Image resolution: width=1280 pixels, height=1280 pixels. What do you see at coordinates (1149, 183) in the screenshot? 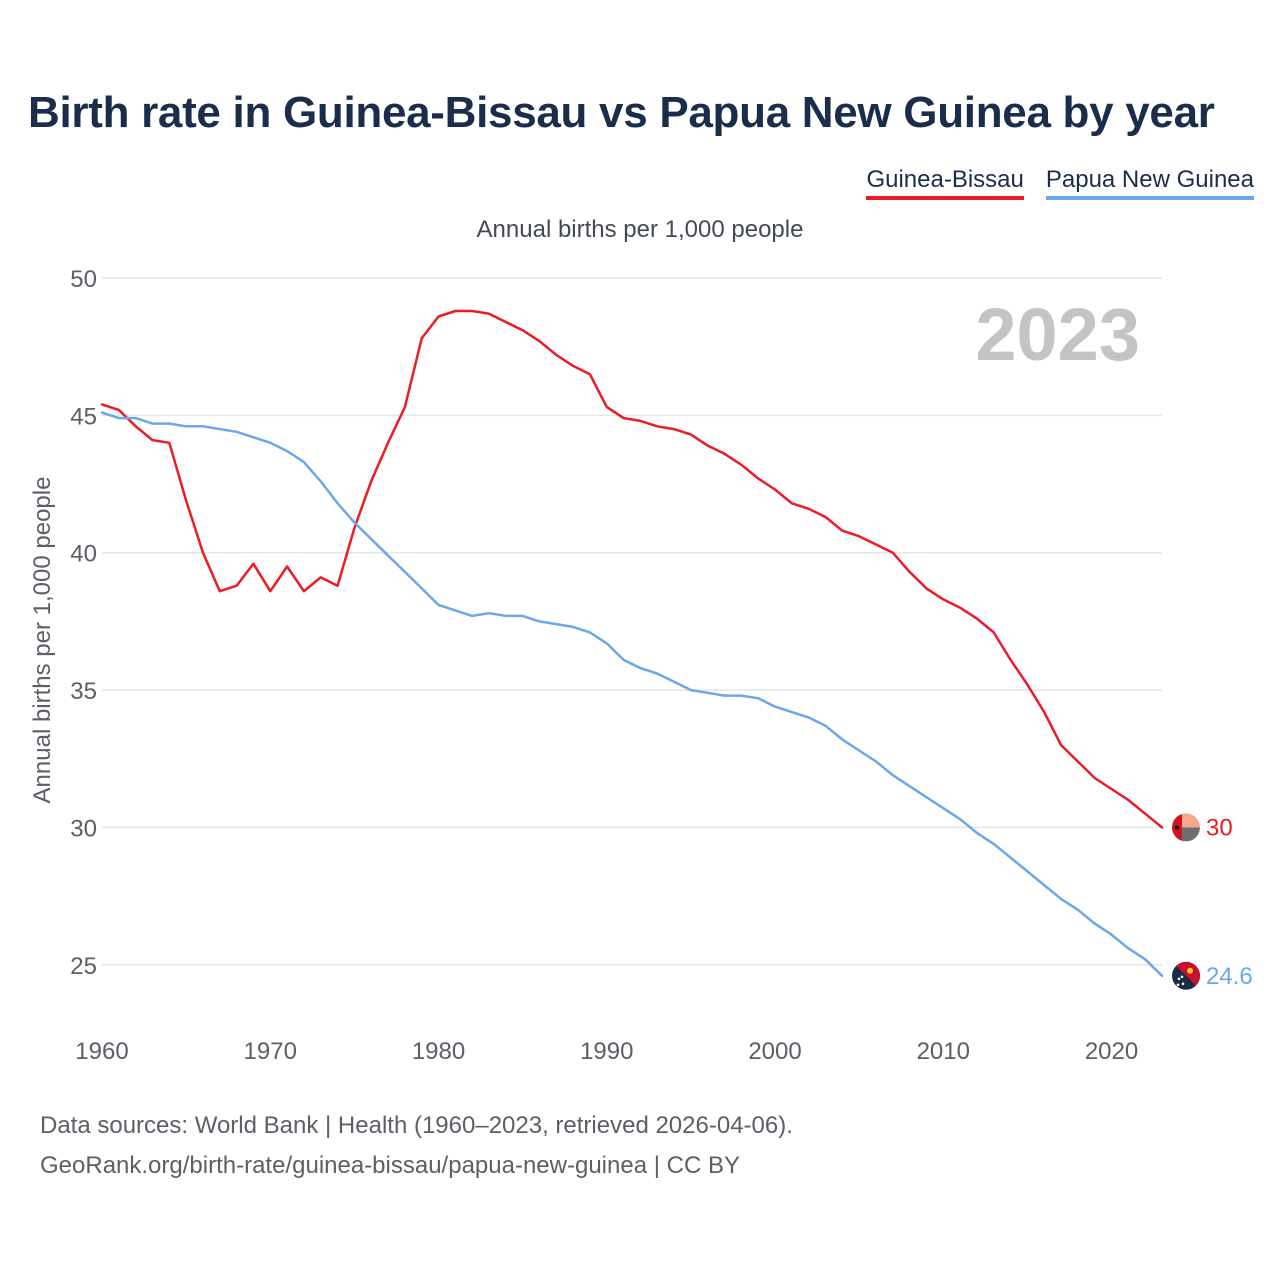
I see `legend-item-papua-new-guinea: Papua New Guinea` at bounding box center [1149, 183].